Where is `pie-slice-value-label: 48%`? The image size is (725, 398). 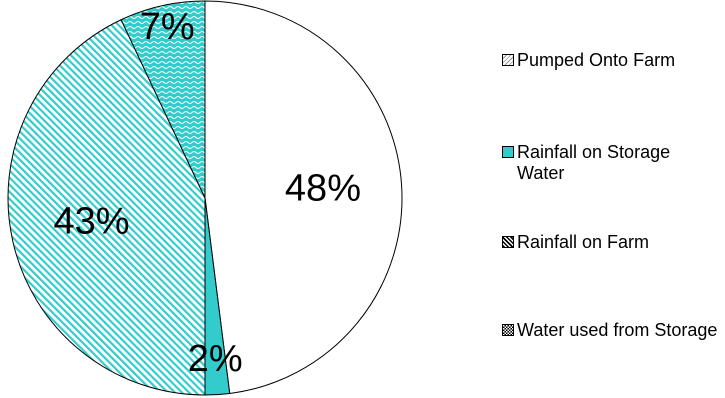 pie-slice-value-label: 48% is located at coordinates (323, 189).